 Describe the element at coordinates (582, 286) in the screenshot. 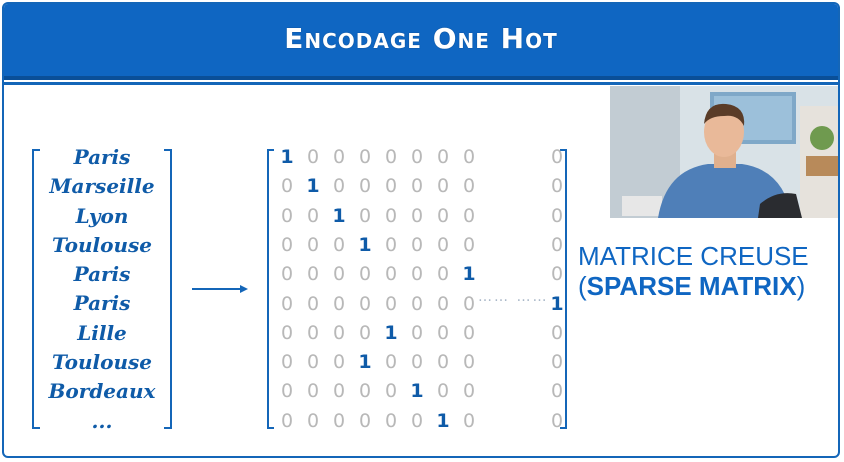

I see `caption-open-paren: (` at that location.